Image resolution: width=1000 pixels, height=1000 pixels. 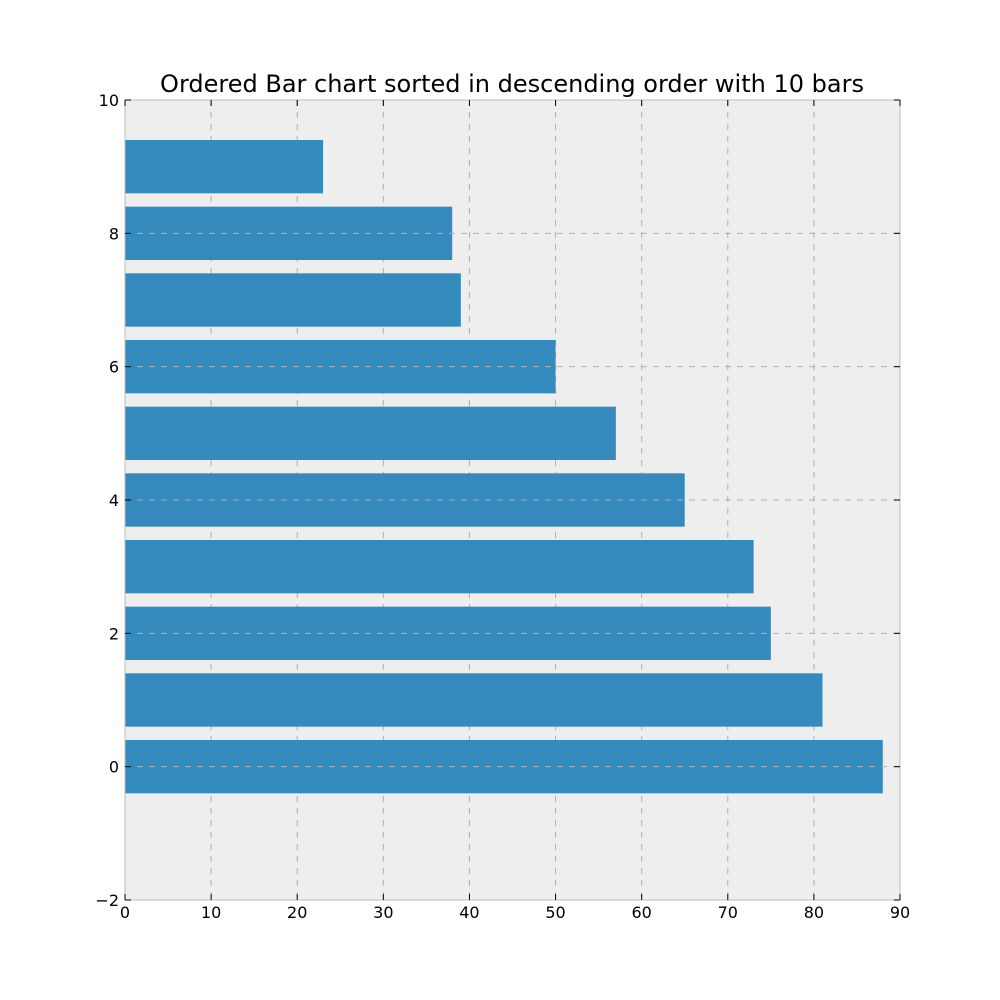 I want to click on x-tick-label: 20, so click(x=297, y=912).